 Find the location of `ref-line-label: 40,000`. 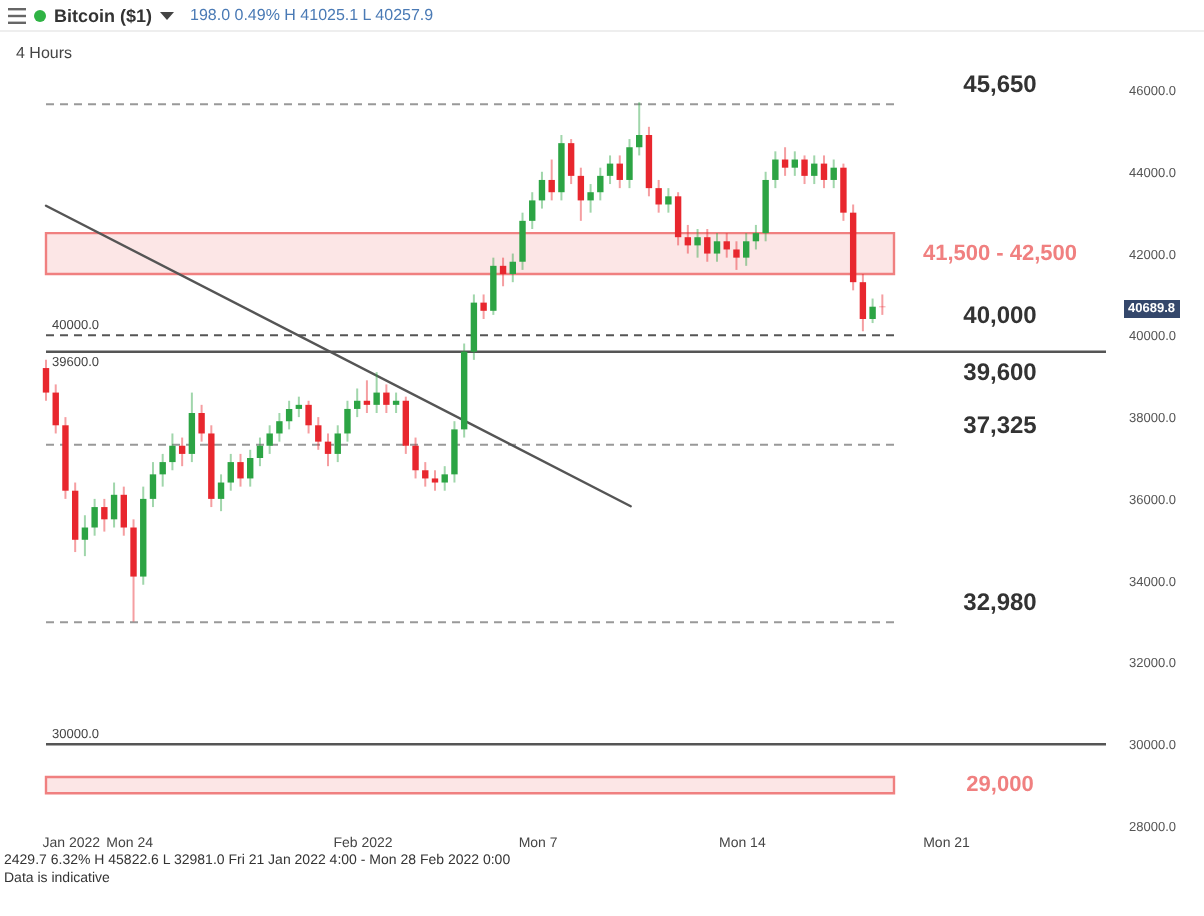

ref-line-label: 40,000 is located at coordinates (1000, 315).